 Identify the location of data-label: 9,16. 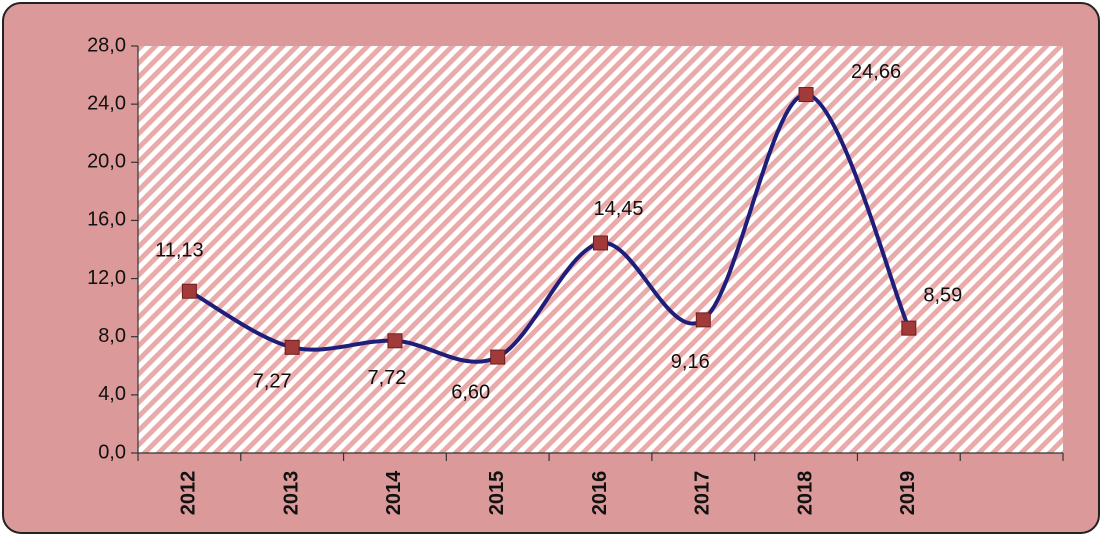
(690, 362).